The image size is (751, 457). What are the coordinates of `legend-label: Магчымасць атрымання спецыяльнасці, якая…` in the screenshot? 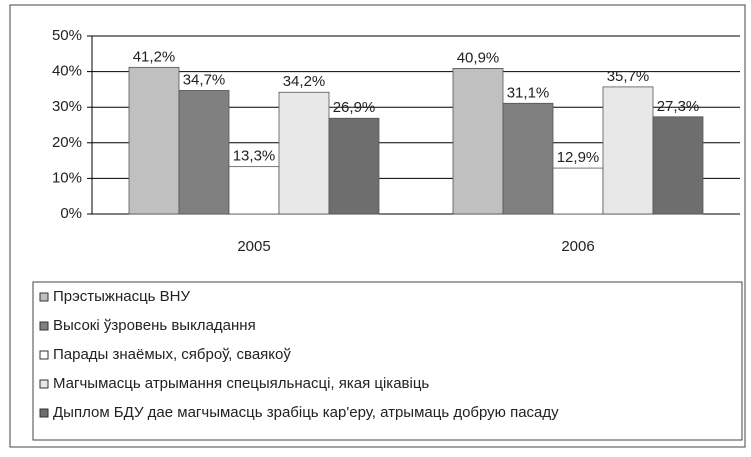 It's located at (241, 383).